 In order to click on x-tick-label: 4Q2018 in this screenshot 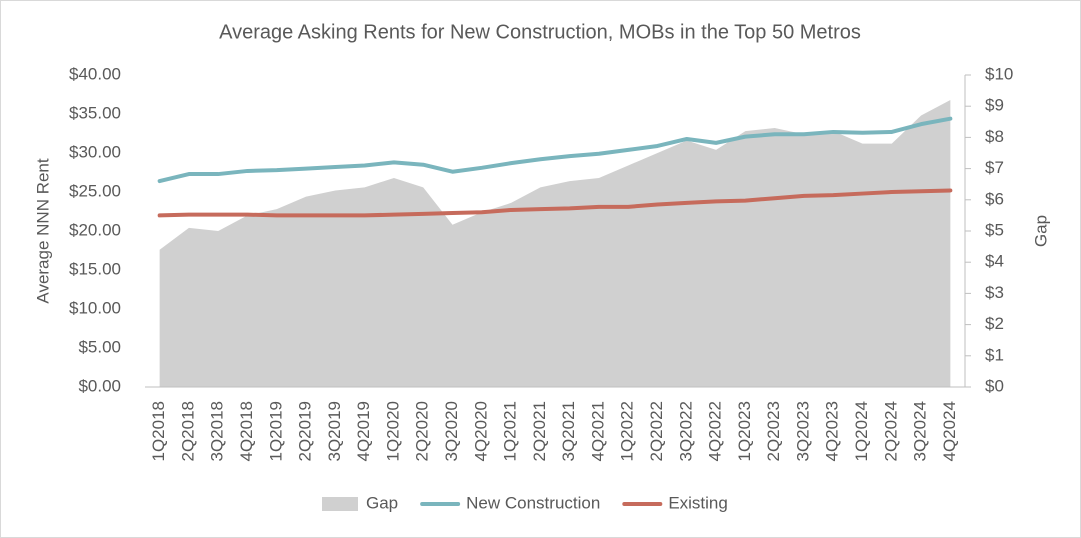, I will do `click(246, 431)`.